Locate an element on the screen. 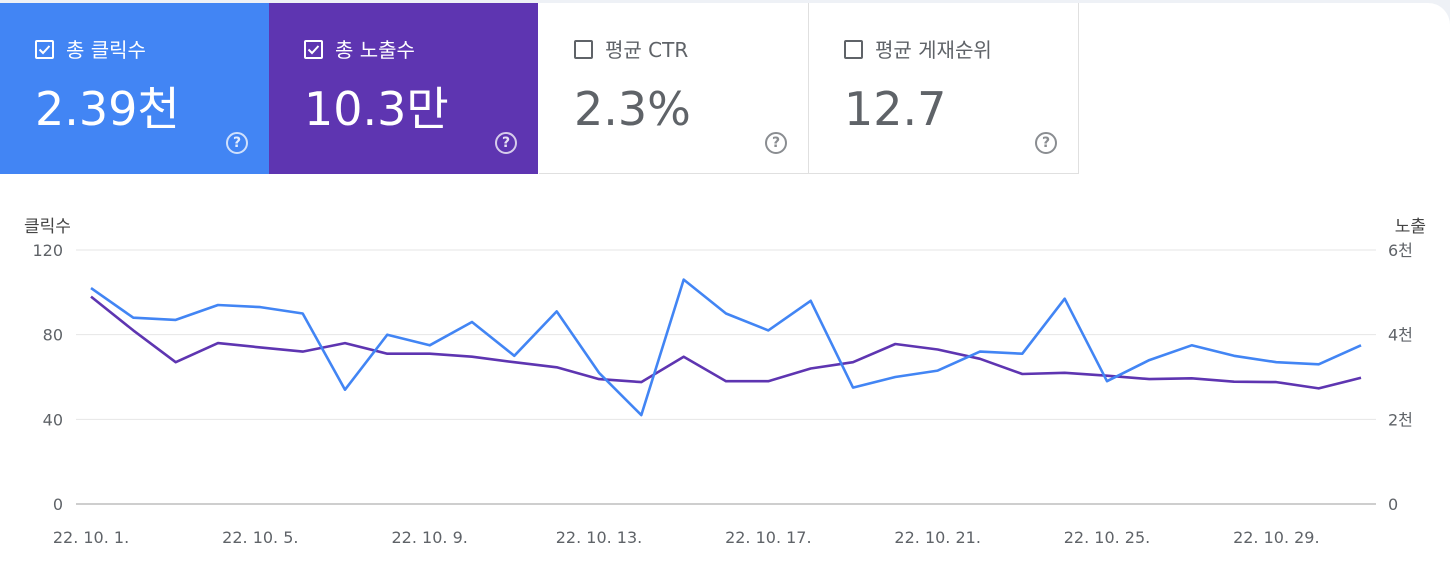 This screenshot has width=1450, height=580. total-clicks-checkbox is located at coordinates (44, 49).